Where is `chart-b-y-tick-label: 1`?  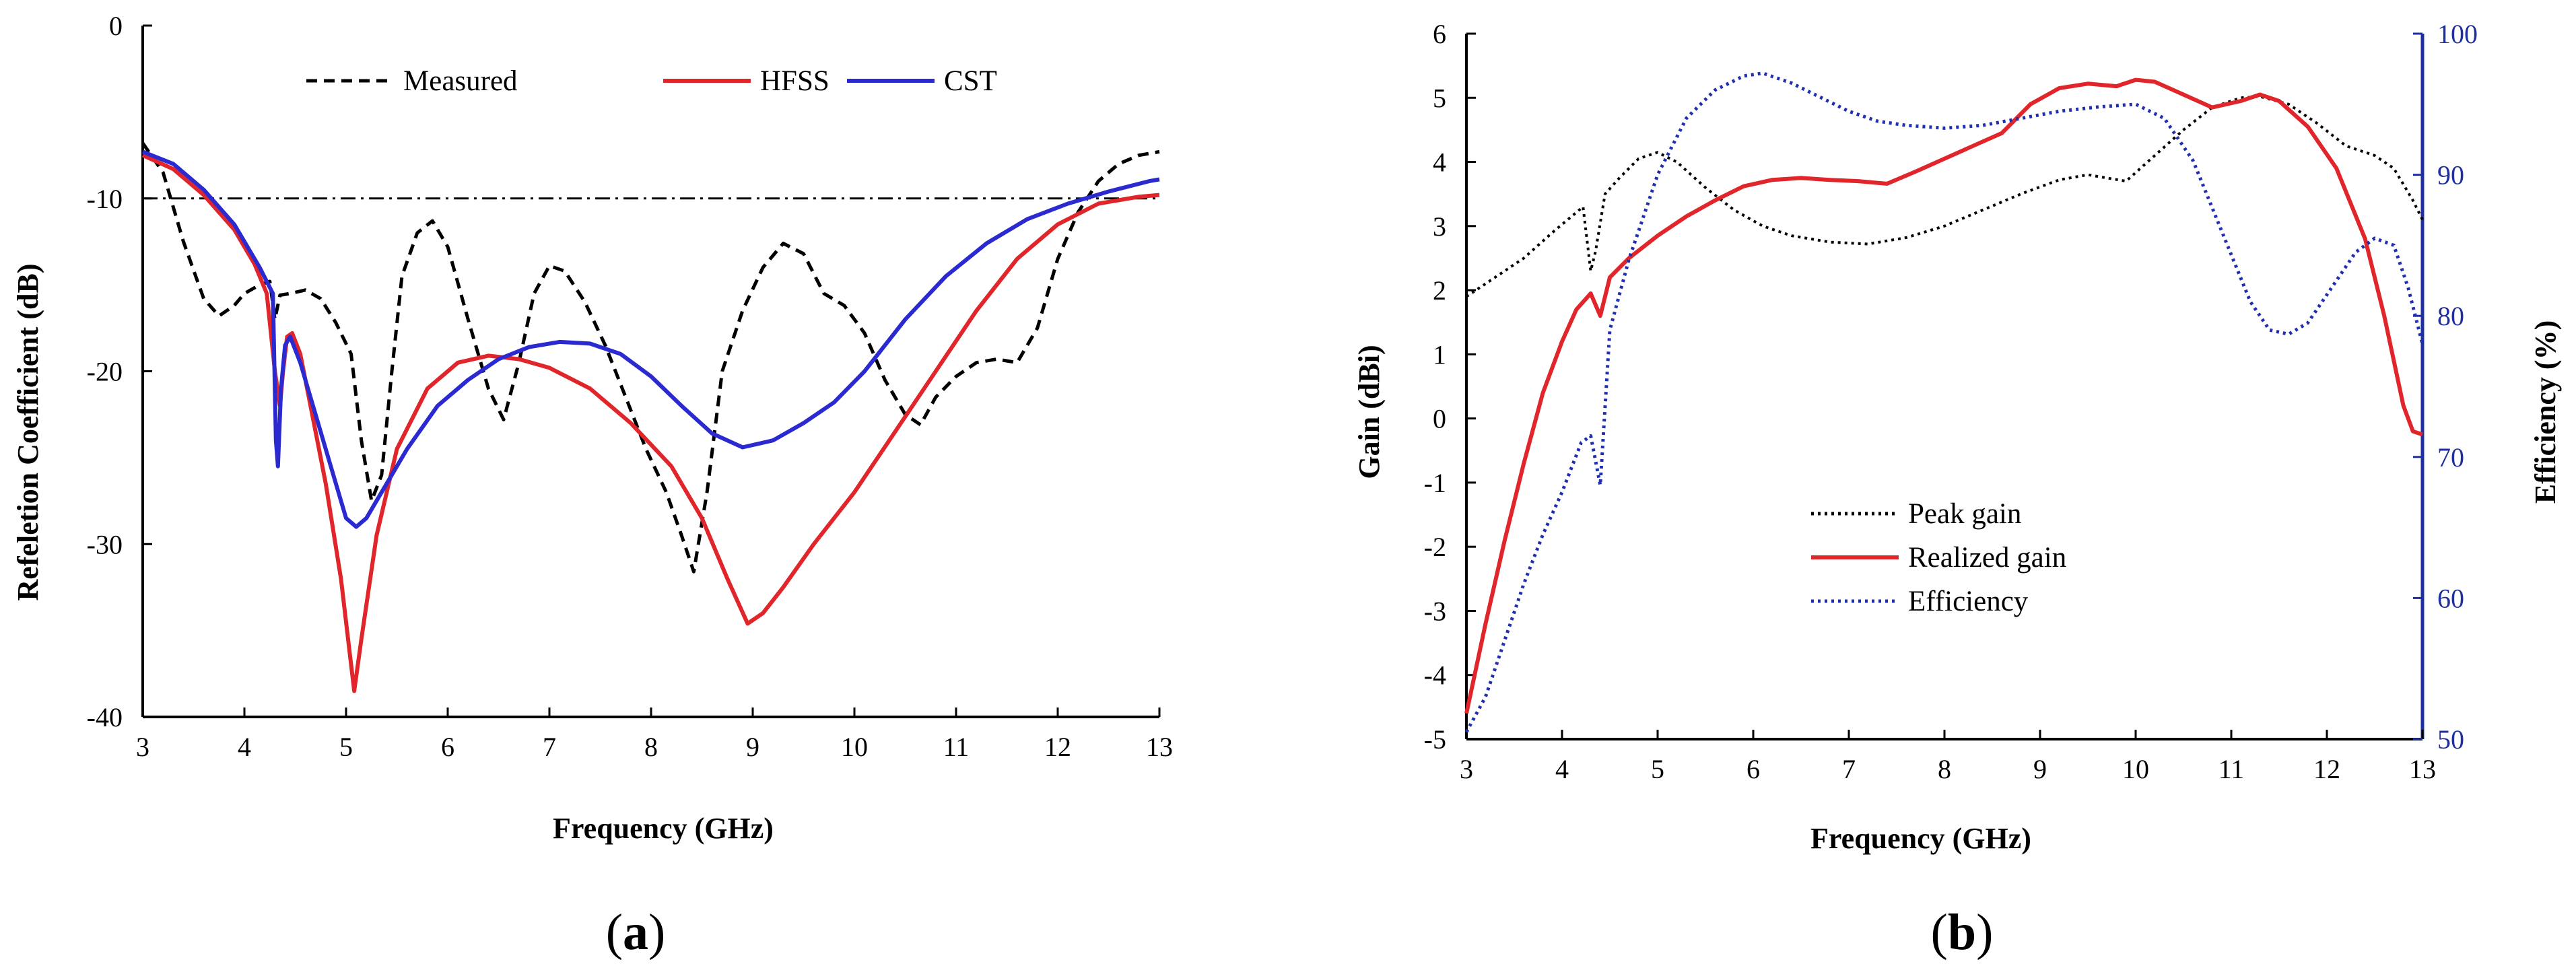 chart-b-y-tick-label: 1 is located at coordinates (1439, 354).